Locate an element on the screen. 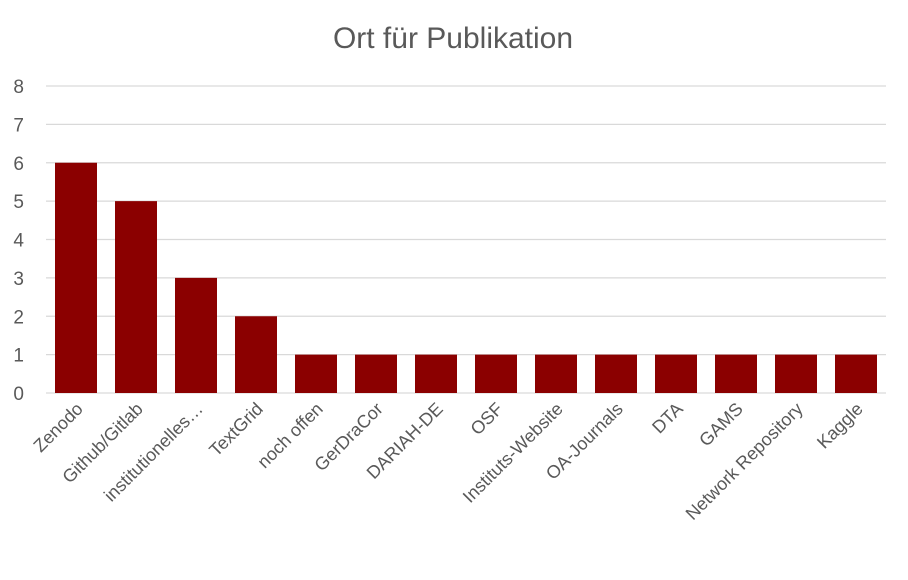 This screenshot has width=908, height=580. x-category-label: OSF is located at coordinates (487, 419).